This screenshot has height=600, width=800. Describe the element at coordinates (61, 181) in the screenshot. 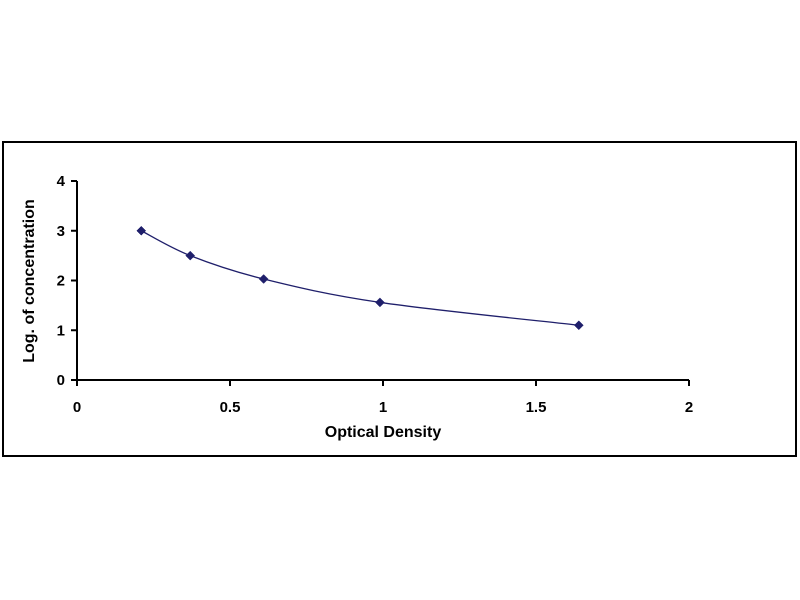

I see `y-tick-label: 4` at that location.